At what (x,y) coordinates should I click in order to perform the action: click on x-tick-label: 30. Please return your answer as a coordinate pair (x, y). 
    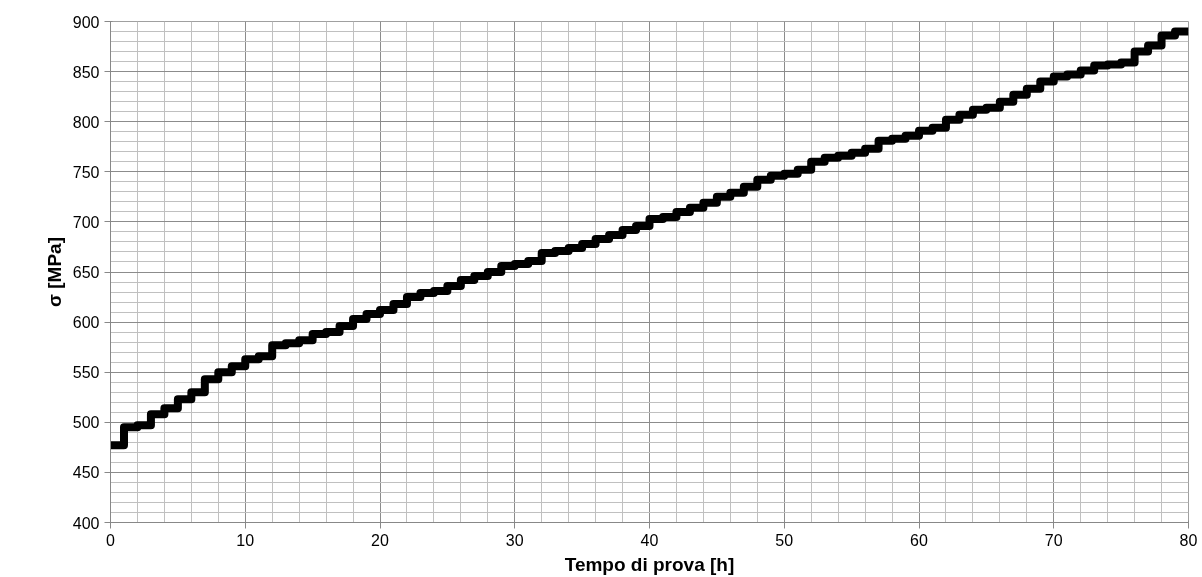
    Looking at the image, I should click on (514, 540).